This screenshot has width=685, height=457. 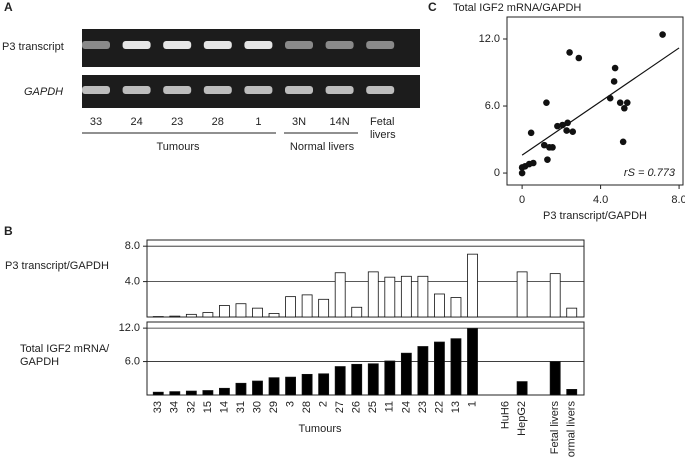 I want to click on x-tick-label: 8.0, so click(x=678, y=200).